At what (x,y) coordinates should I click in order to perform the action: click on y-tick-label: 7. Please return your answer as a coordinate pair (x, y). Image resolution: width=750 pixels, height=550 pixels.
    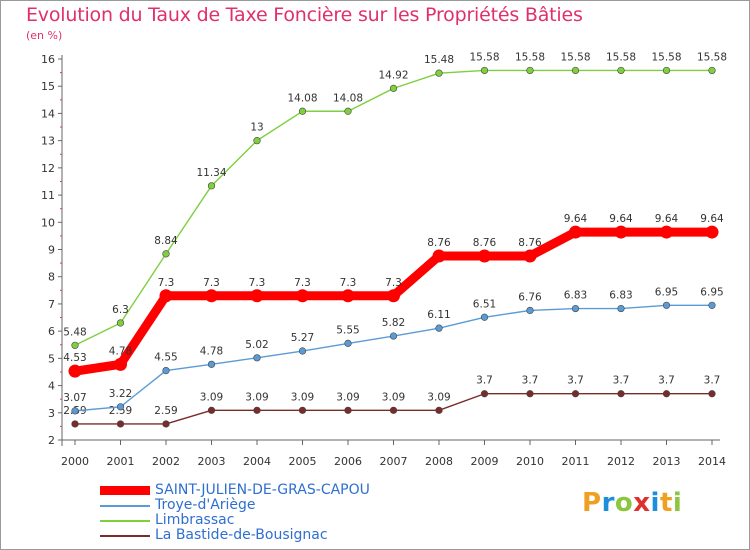
    Looking at the image, I should click on (51, 304).